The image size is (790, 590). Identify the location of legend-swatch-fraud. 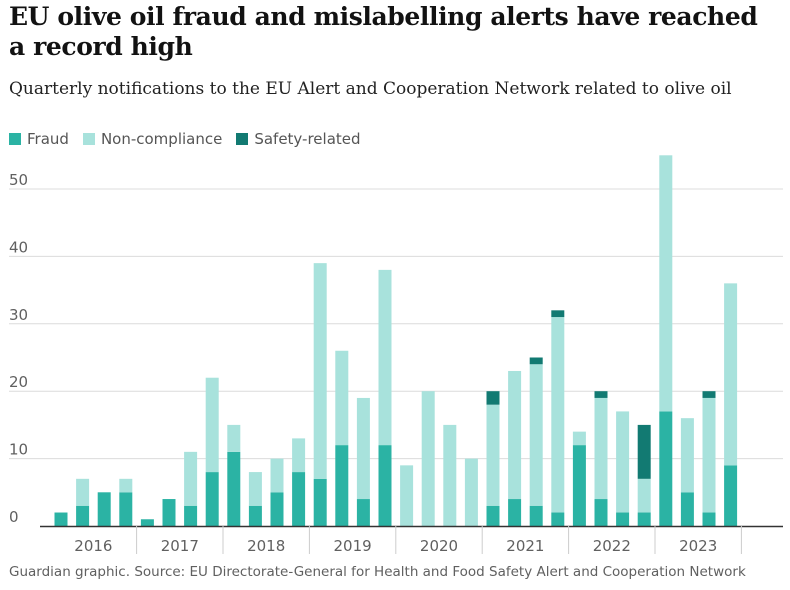
(15, 139).